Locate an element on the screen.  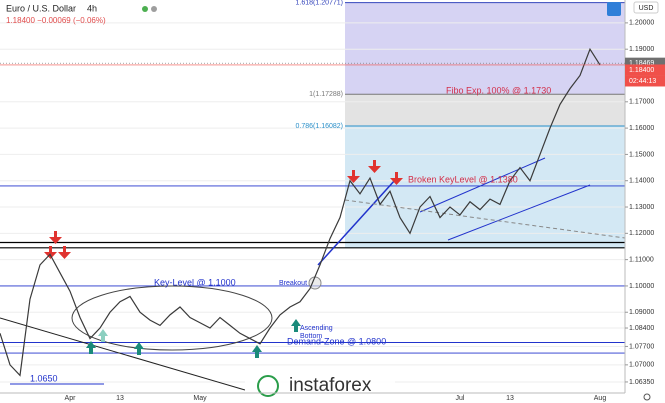
annotation: Breakout is located at coordinates (293, 283).